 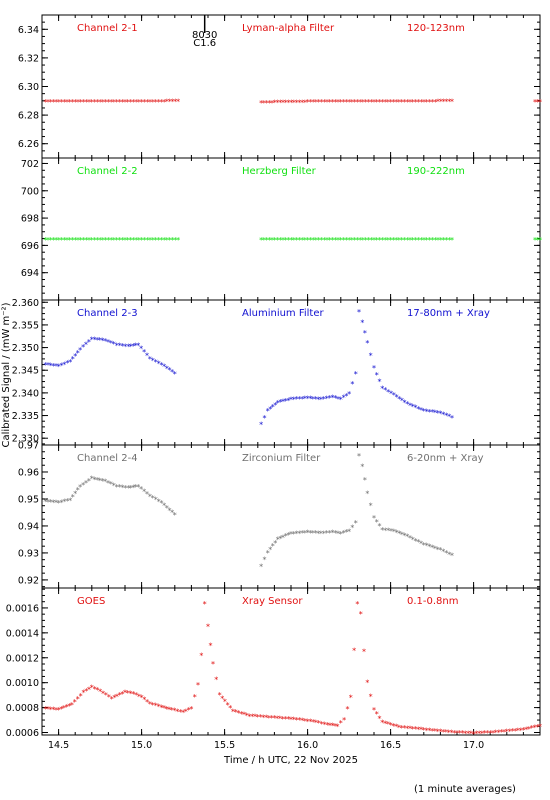 I want to click on y-tick-label: 0.0016, so click(x=22, y=608).